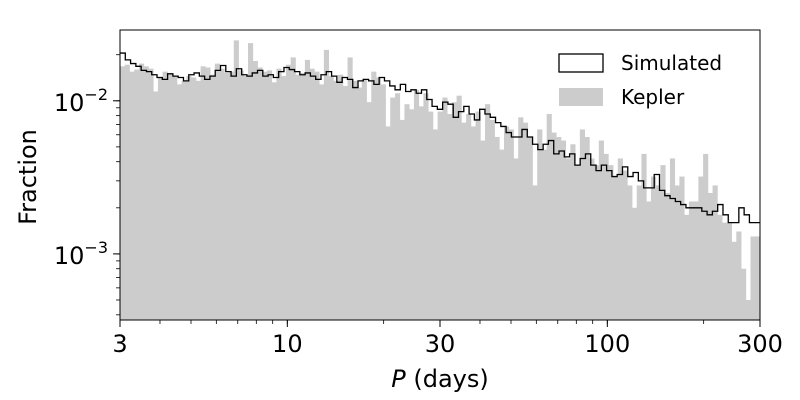 The image size is (800, 400). What do you see at coordinates (28, 177) in the screenshot?
I see `y-axis-label: Fraction` at bounding box center [28, 177].